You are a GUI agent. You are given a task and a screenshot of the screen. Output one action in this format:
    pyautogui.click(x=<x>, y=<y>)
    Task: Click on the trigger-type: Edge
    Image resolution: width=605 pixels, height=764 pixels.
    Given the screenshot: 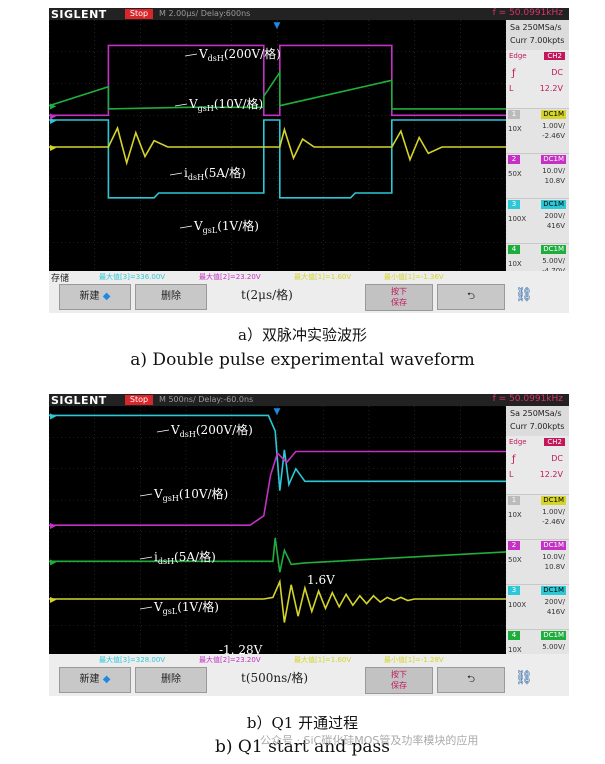 What is the action you would take?
    pyautogui.click(x=518, y=442)
    